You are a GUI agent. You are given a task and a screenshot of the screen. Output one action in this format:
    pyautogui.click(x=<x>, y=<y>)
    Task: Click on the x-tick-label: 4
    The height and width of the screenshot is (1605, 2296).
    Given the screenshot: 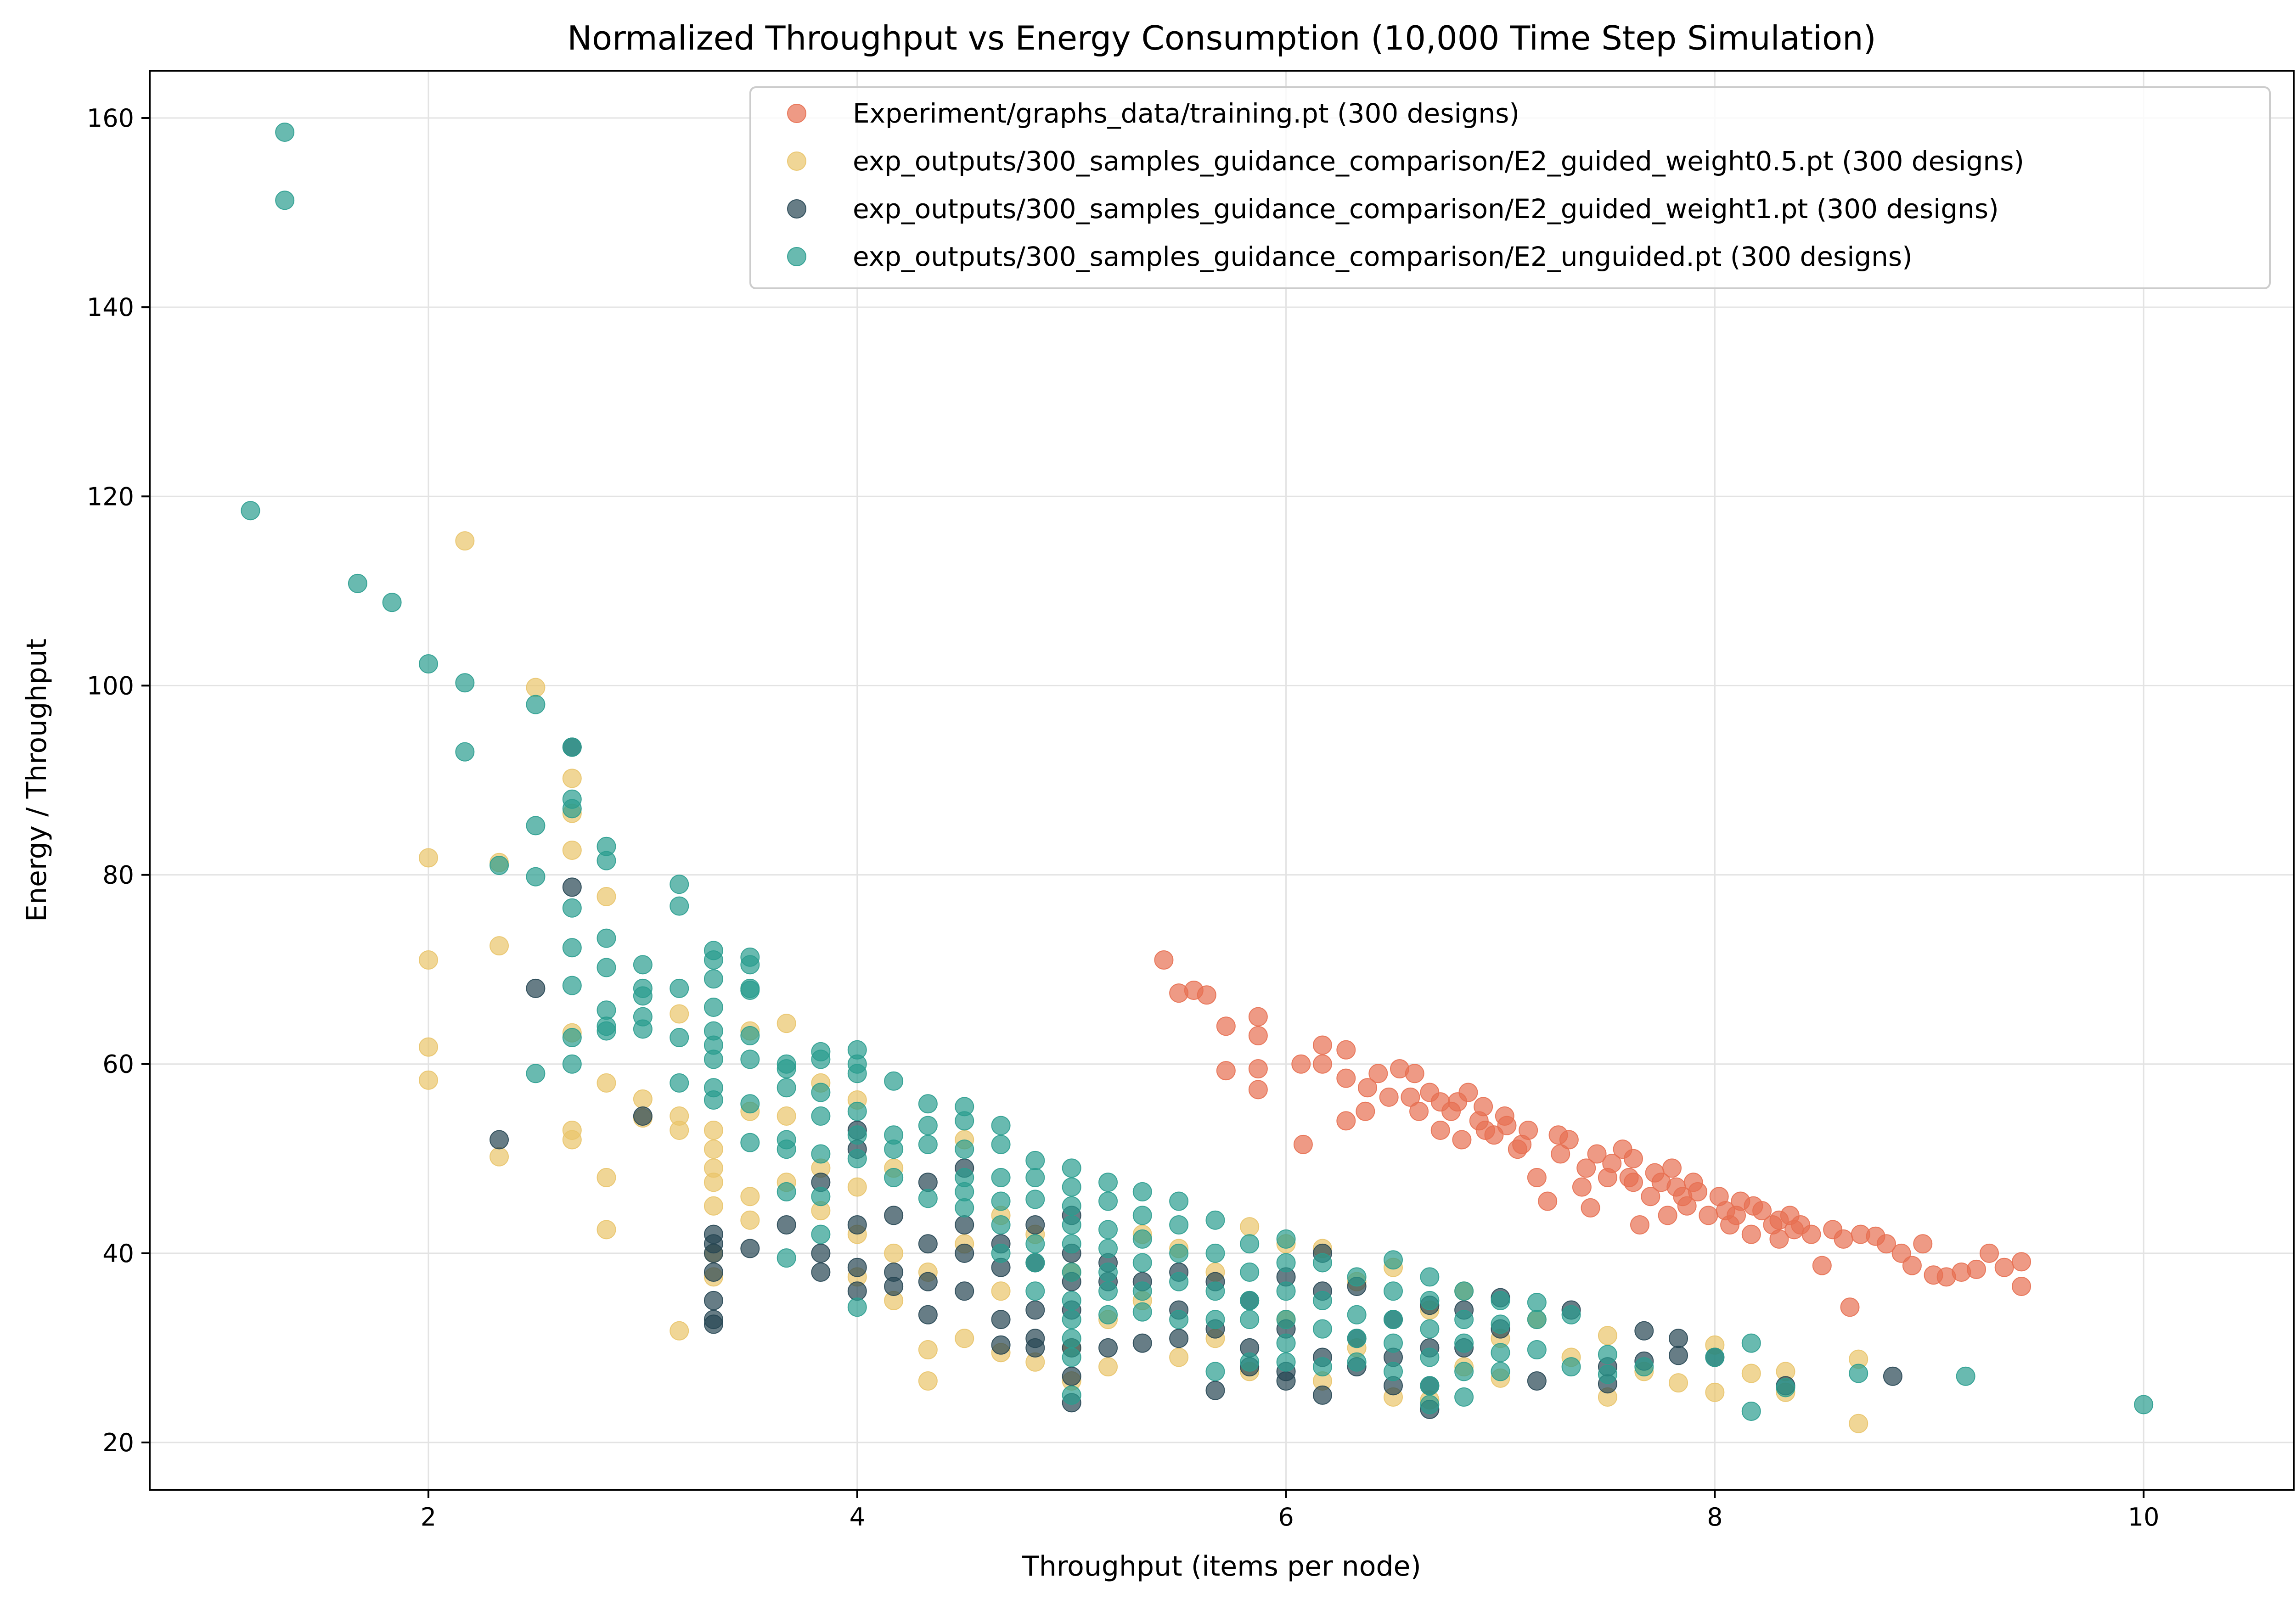 What is the action you would take?
    pyautogui.click(x=857, y=1517)
    